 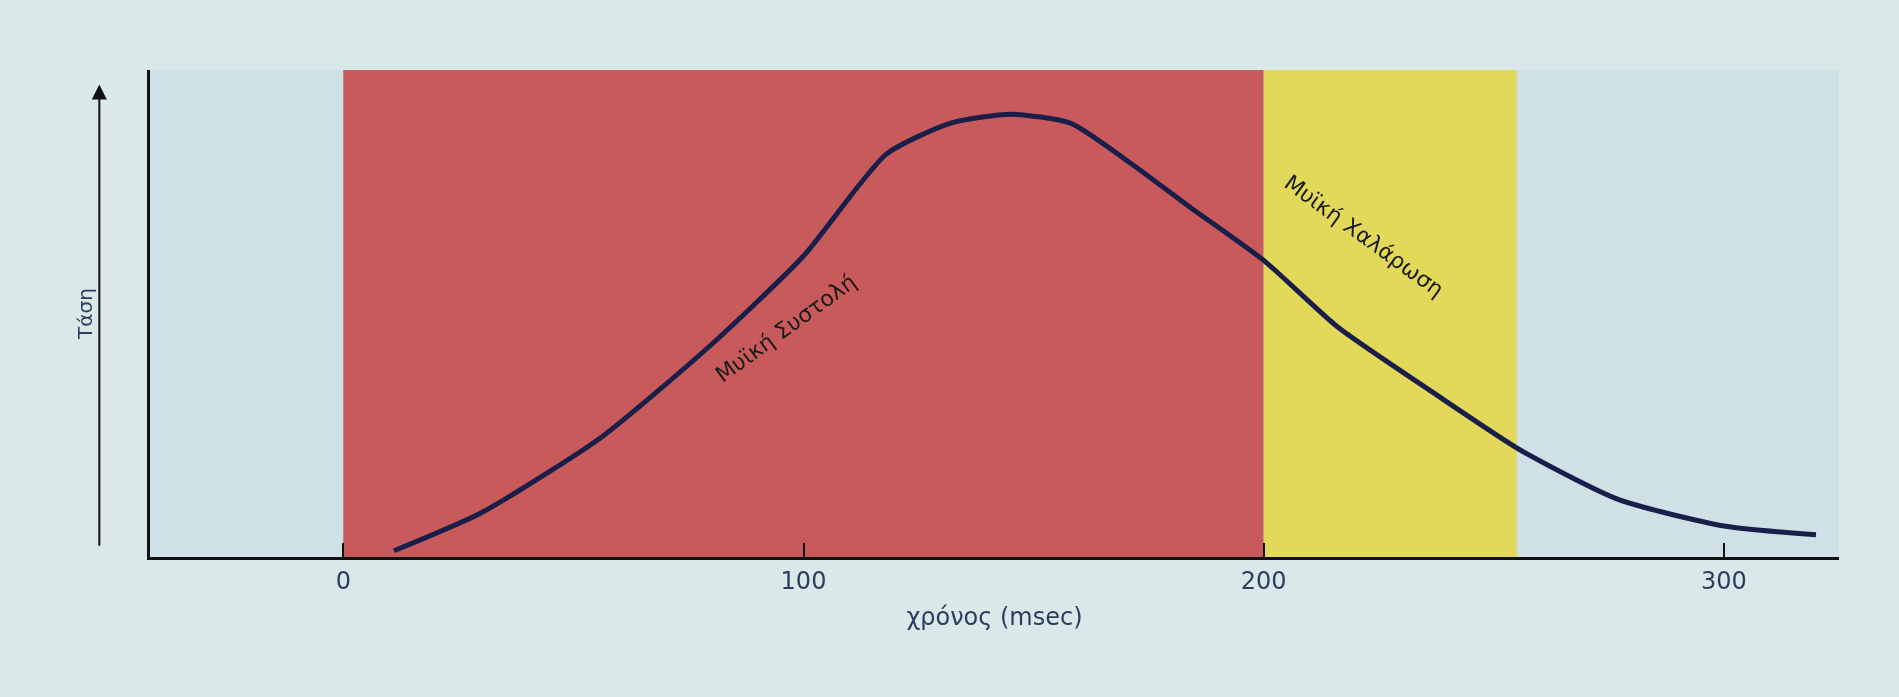 What do you see at coordinates (343, 580) in the screenshot?
I see `x-tick-label: 0` at bounding box center [343, 580].